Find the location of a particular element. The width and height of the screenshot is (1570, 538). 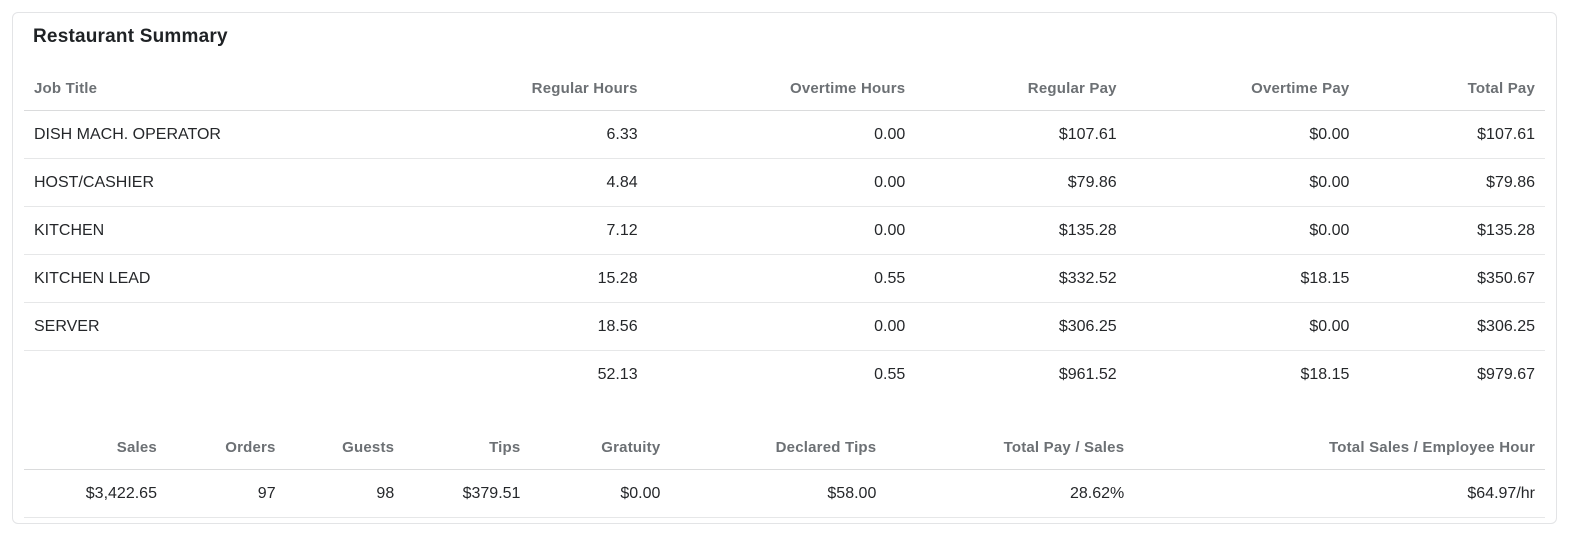

column-header-sales: Sales is located at coordinates (95, 448).